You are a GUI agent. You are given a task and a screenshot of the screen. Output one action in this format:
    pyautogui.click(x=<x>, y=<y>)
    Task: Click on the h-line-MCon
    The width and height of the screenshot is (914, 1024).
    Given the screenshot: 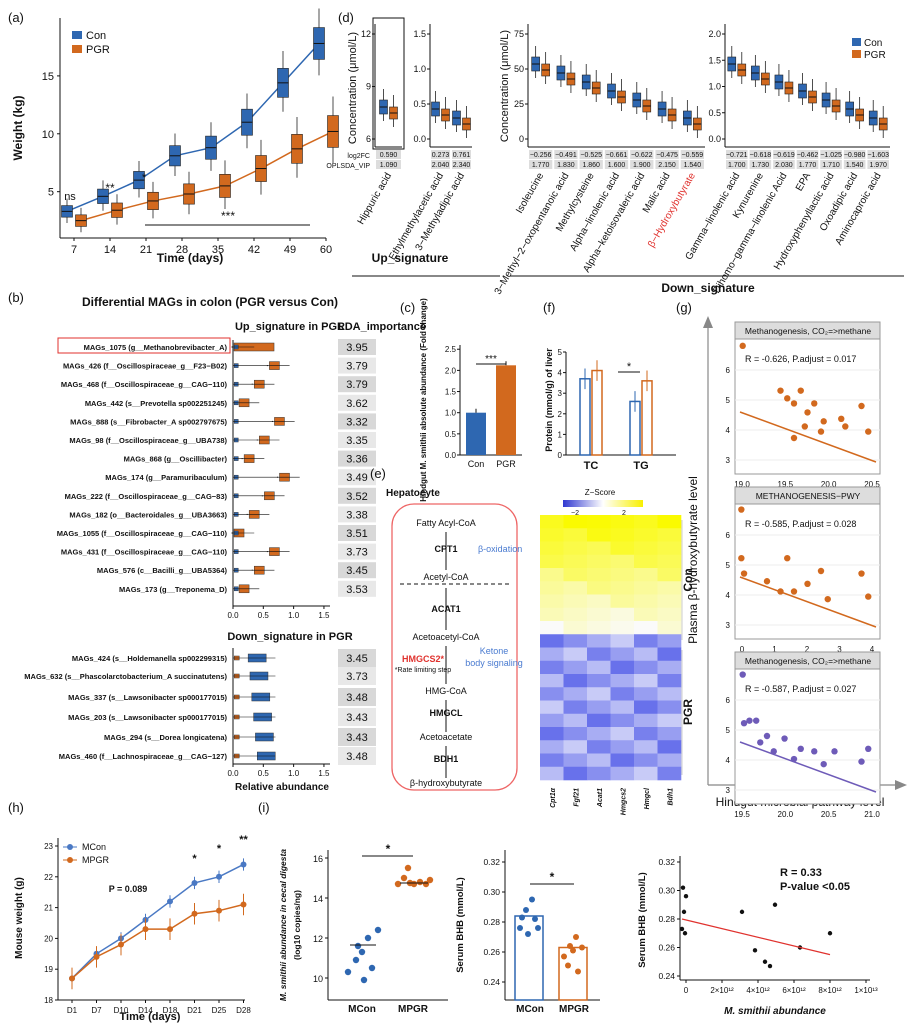 What is the action you would take?
    pyautogui.click(x=157, y=921)
    